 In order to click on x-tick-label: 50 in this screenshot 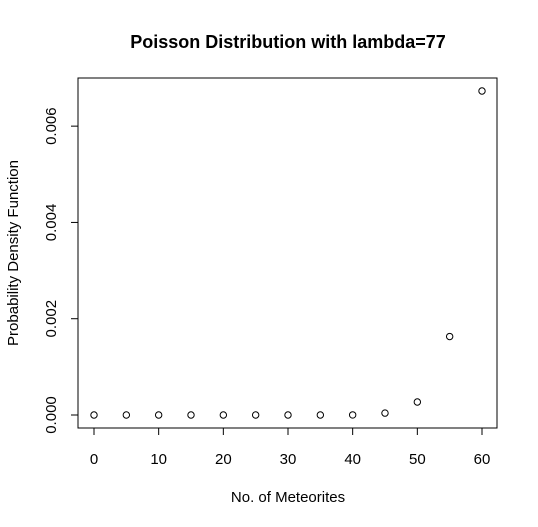, I will do `click(417, 459)`.